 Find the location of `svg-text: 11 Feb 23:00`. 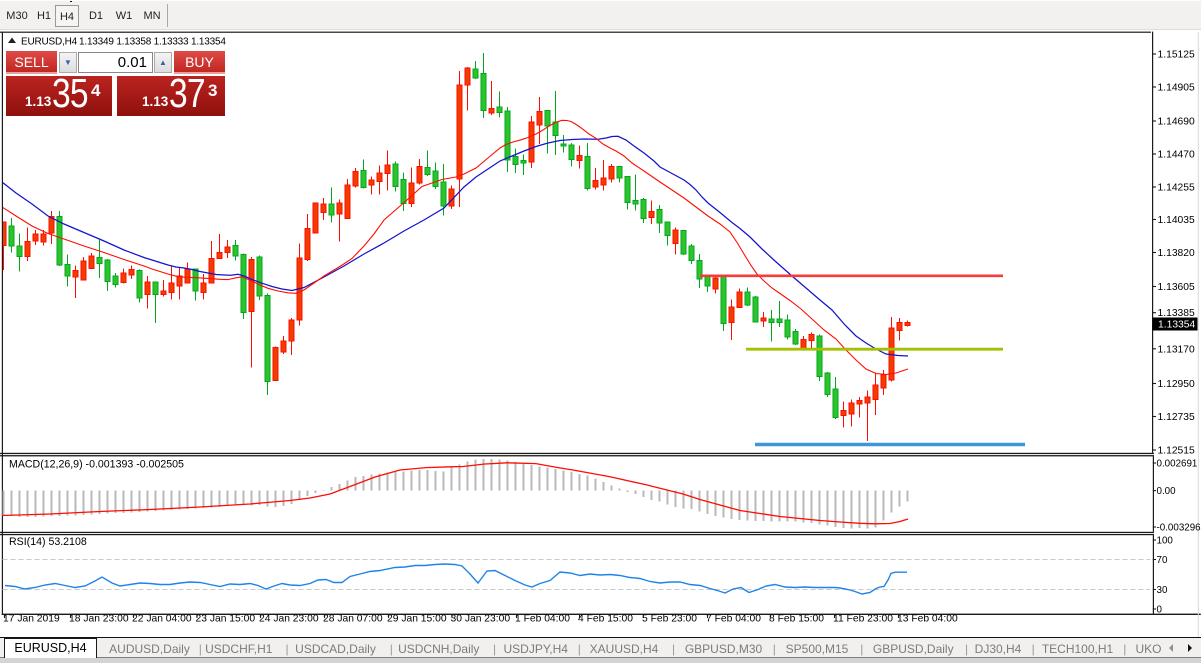

svg-text: 11 Feb 23:00 is located at coordinates (863, 619).